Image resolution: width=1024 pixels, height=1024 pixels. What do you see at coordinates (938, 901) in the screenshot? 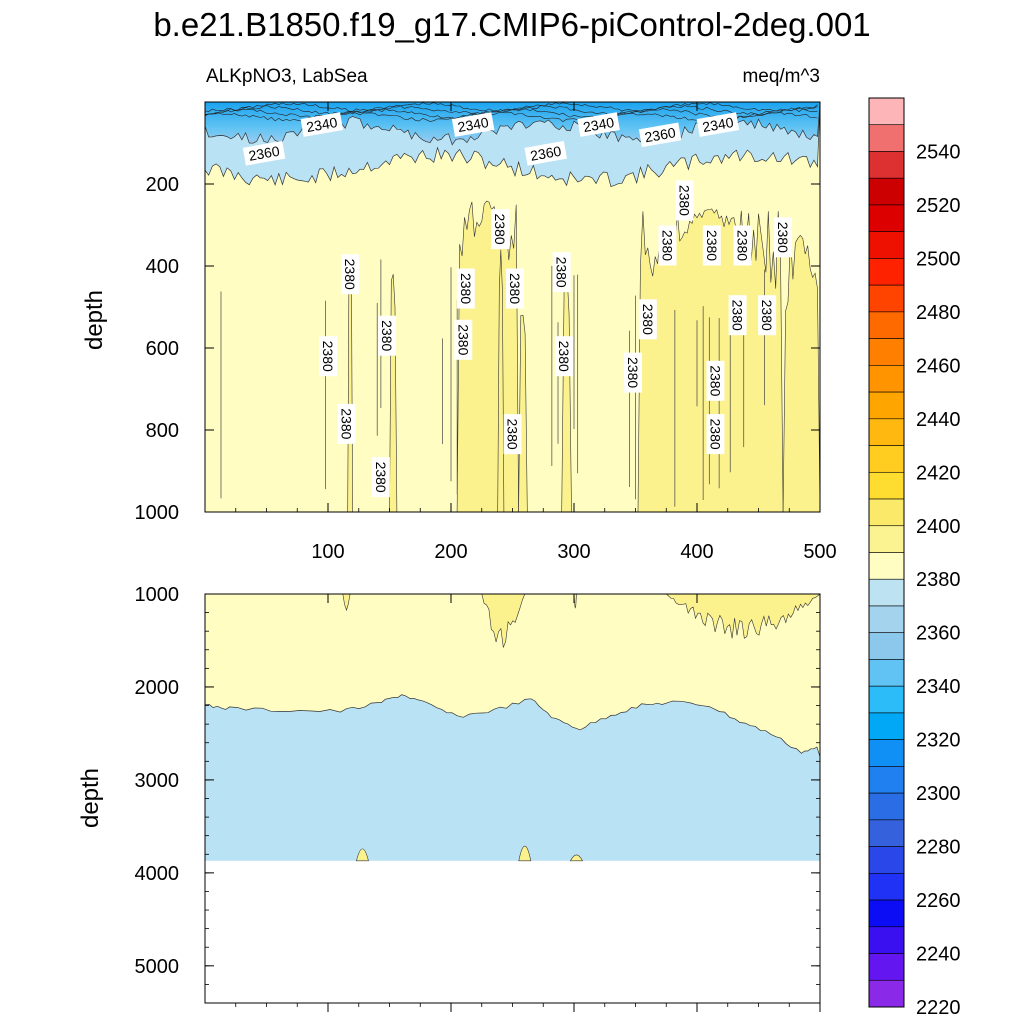
I see `colorbar-label: 2260` at bounding box center [938, 901].